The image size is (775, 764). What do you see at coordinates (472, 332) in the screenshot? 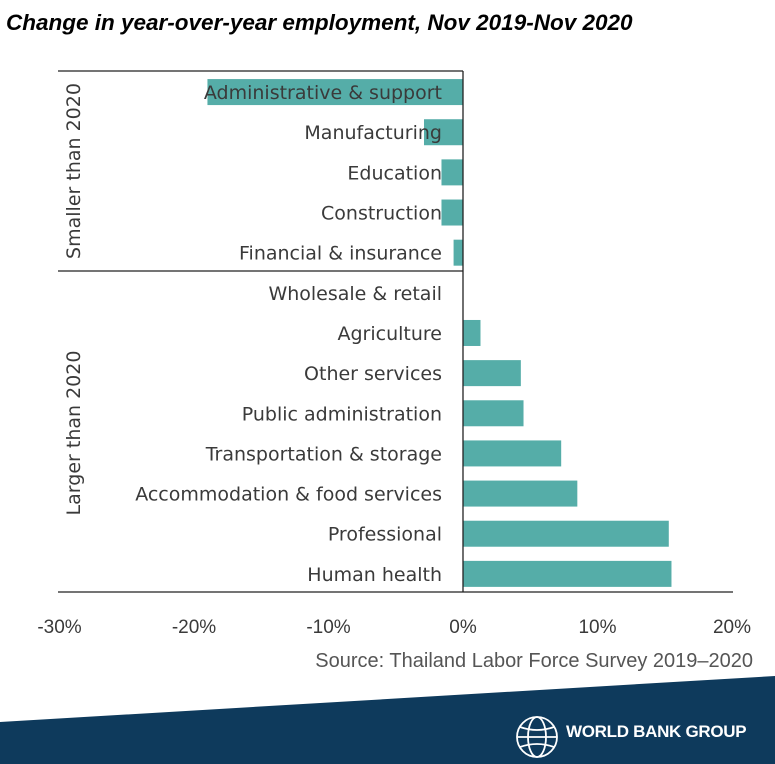
I see `bar-agriculture` at bounding box center [472, 332].